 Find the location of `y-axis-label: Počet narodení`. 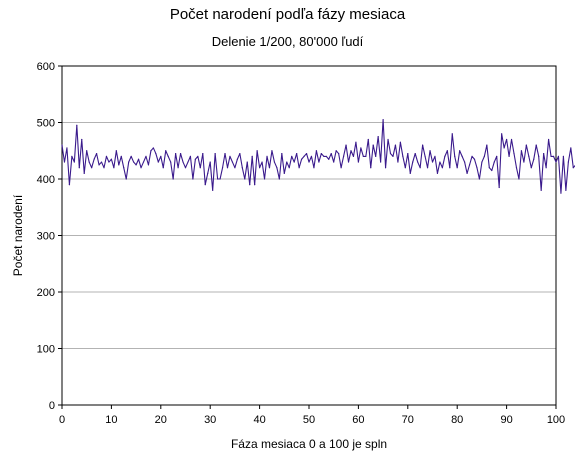

y-axis-label: Počet narodení is located at coordinates (18, 235).